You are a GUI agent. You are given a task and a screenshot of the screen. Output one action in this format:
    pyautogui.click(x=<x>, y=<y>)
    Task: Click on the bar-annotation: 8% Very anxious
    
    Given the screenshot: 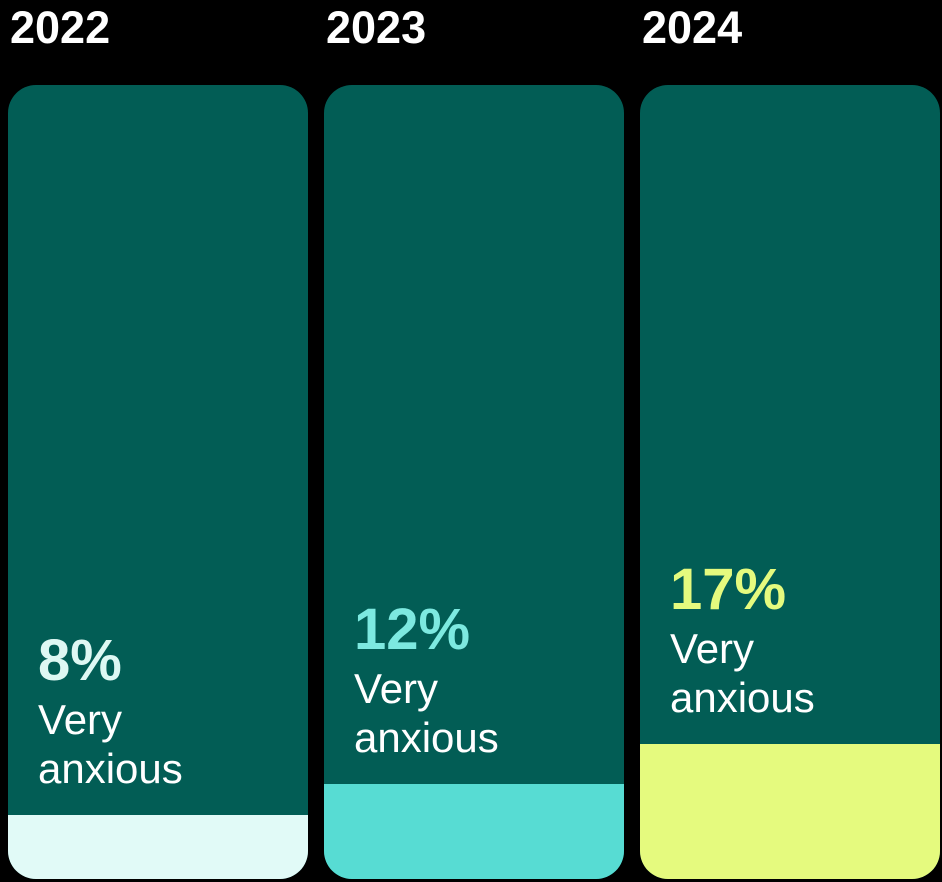 What is the action you would take?
    pyautogui.click(x=165, y=712)
    